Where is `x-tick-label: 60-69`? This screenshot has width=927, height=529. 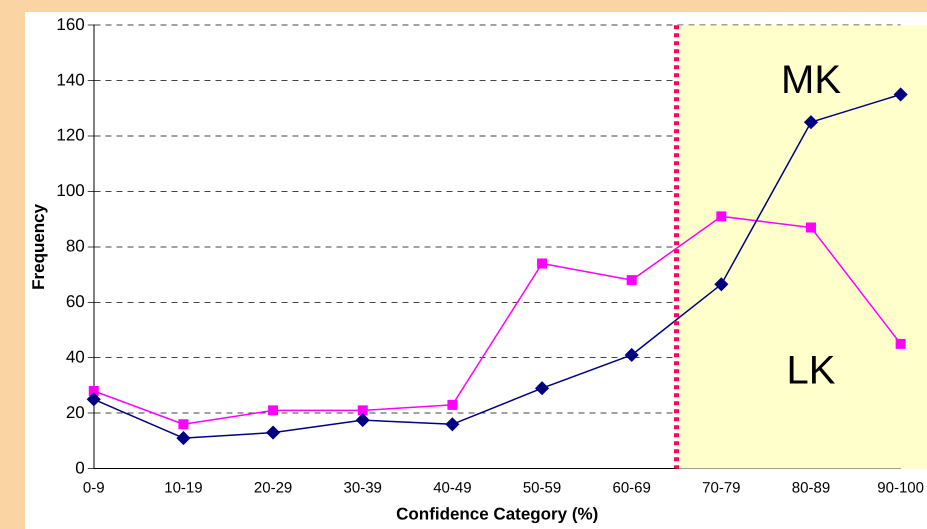 x-tick-label: 60-69 is located at coordinates (631, 488).